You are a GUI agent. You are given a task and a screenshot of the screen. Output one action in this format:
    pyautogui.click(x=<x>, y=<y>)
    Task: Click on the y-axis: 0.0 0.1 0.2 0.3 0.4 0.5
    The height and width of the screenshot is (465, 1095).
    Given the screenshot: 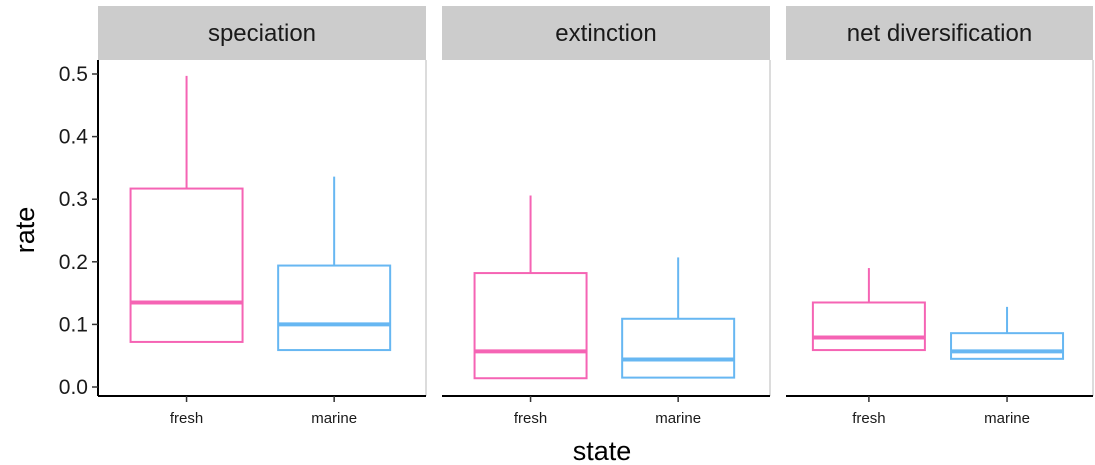 What is the action you would take?
    pyautogui.click(x=79, y=229)
    